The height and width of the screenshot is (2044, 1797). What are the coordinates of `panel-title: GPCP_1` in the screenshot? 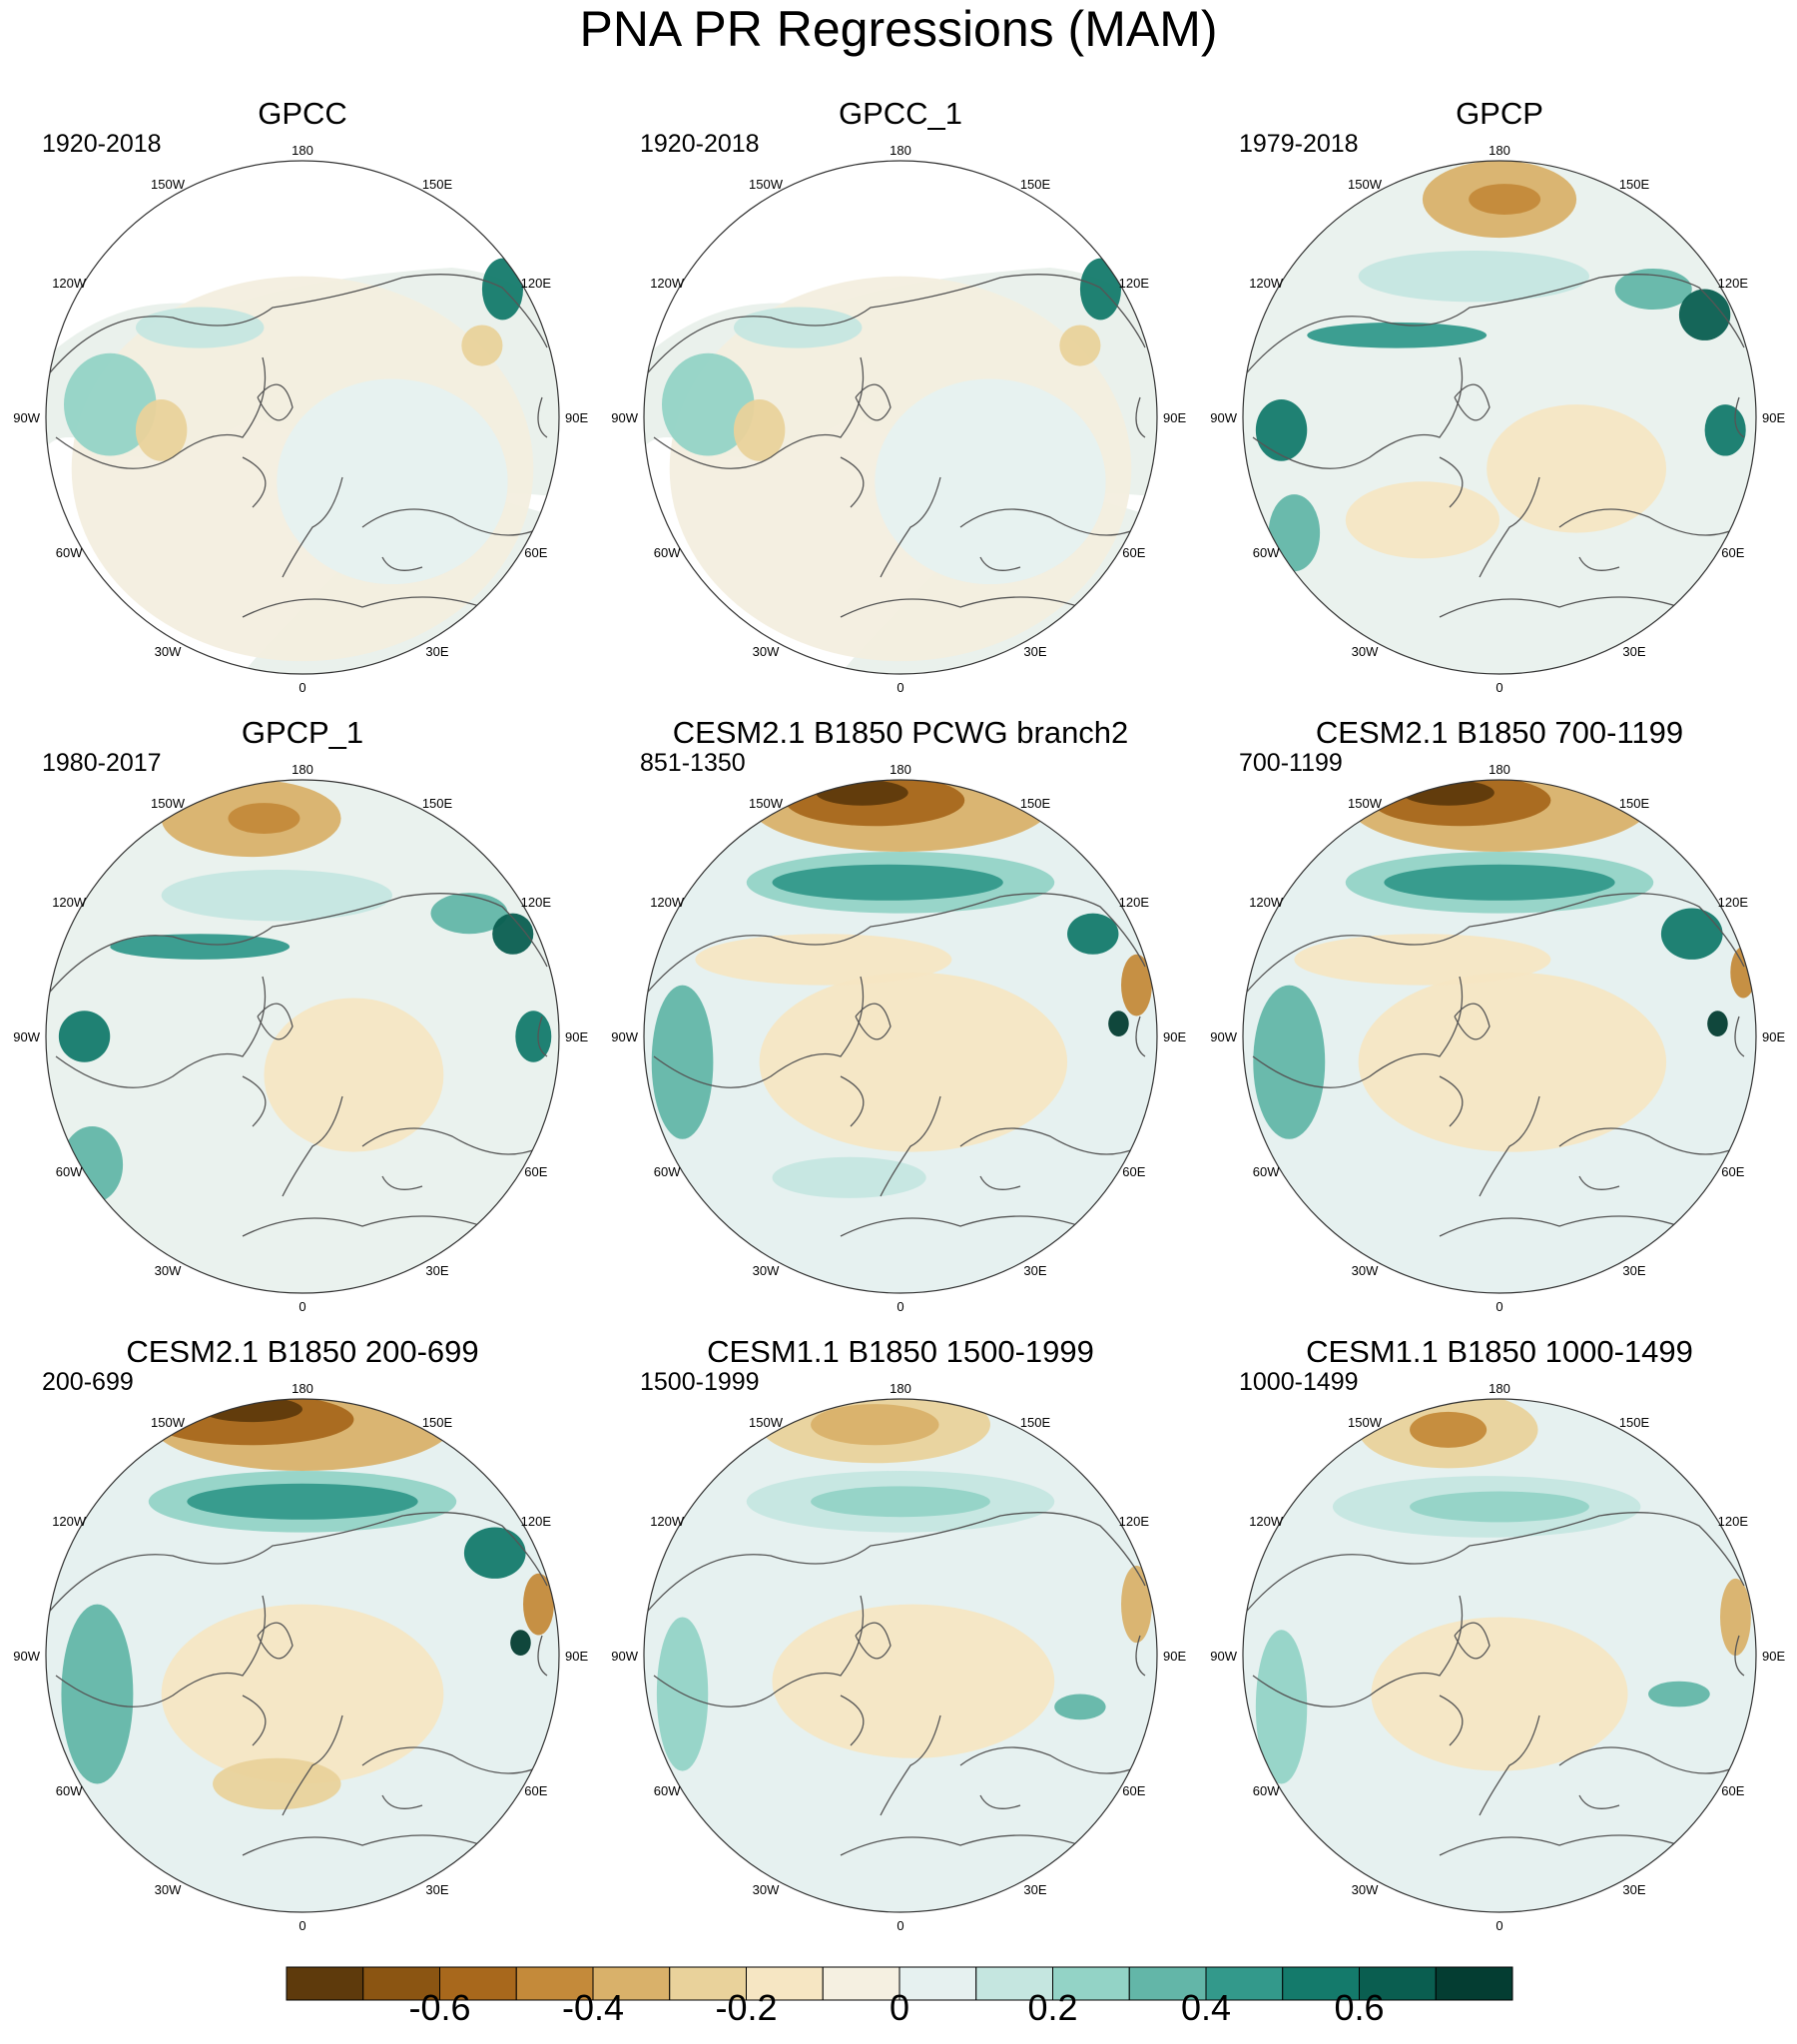 It's located at (302, 732).